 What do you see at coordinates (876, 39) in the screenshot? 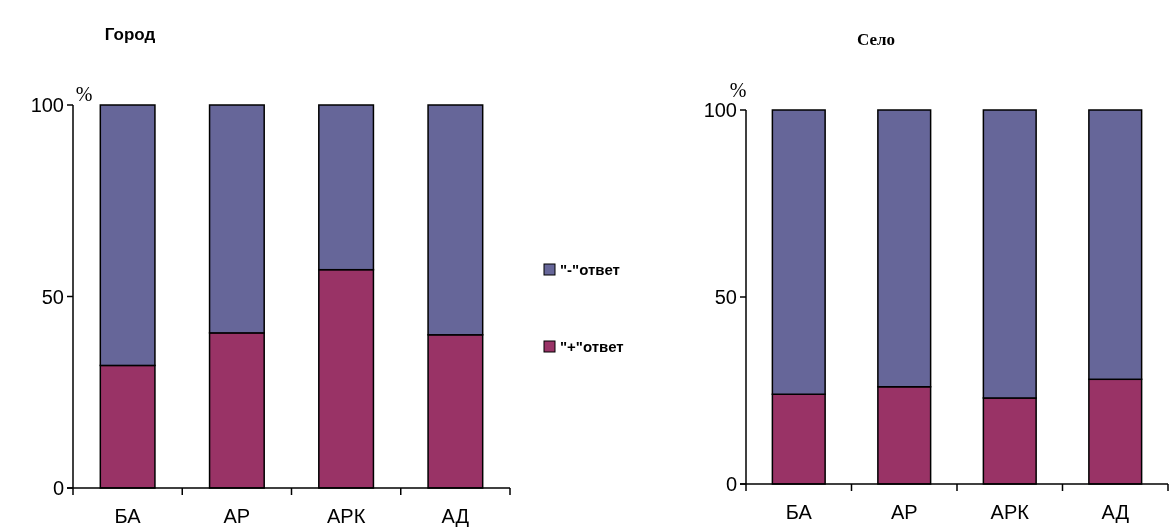
I see `chart-title: Село` at bounding box center [876, 39].